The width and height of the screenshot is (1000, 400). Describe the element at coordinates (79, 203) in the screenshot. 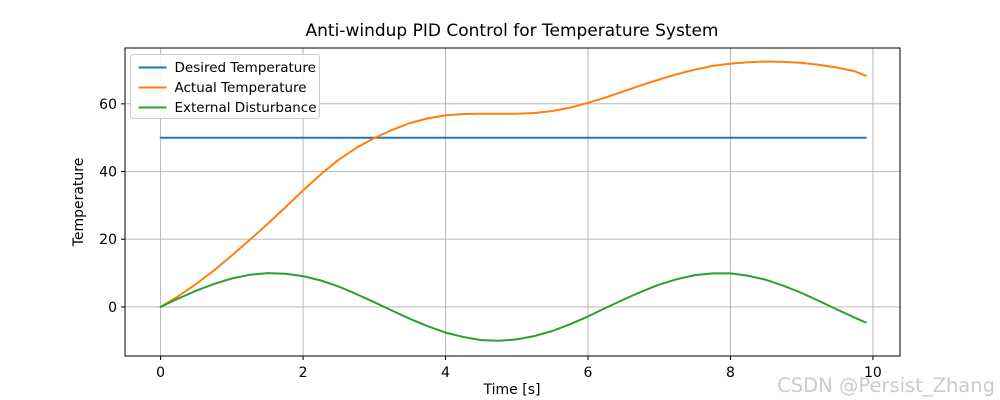

I see `y-axis-label: Temperature` at that location.